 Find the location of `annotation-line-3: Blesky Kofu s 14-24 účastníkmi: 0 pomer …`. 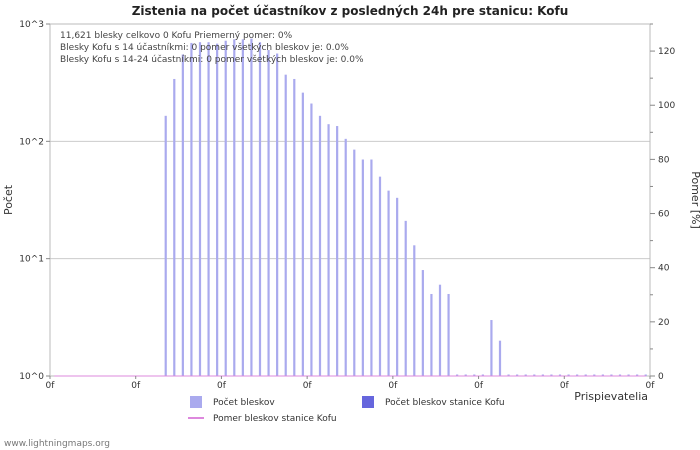

annotation-line-3: Blesky Kofu s 14-24 účastníkmi: 0 pomer … is located at coordinates (212, 59).